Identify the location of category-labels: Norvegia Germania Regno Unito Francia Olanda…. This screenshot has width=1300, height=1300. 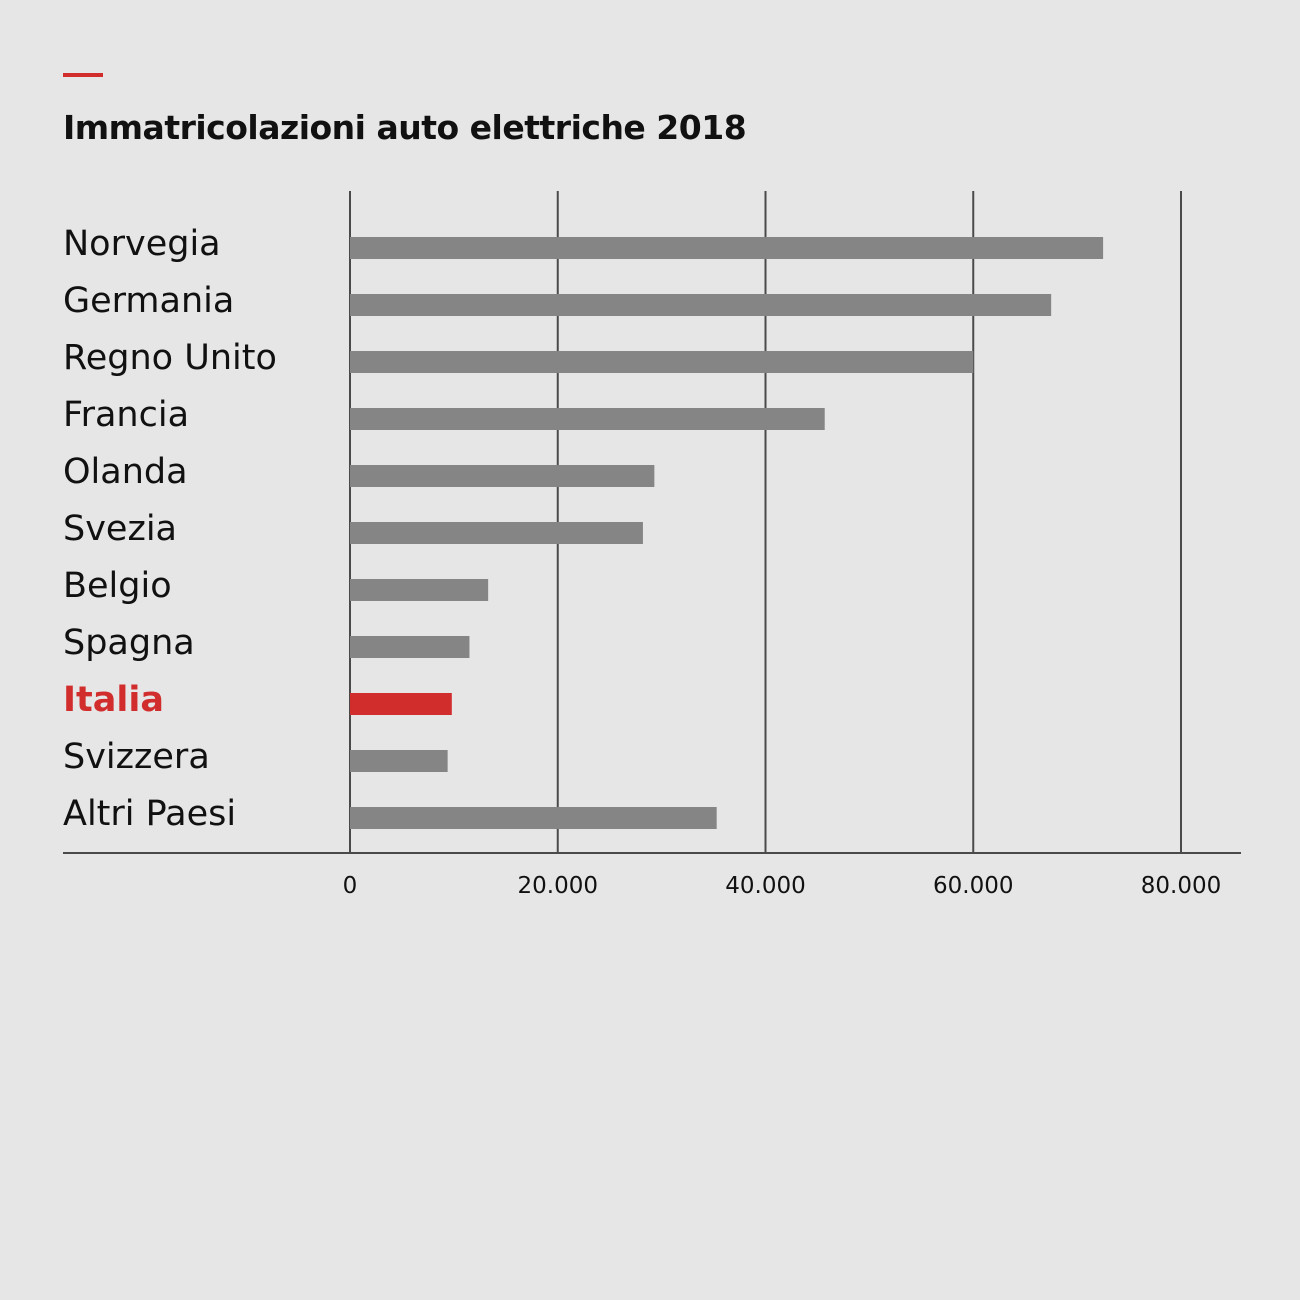
(170, 529).